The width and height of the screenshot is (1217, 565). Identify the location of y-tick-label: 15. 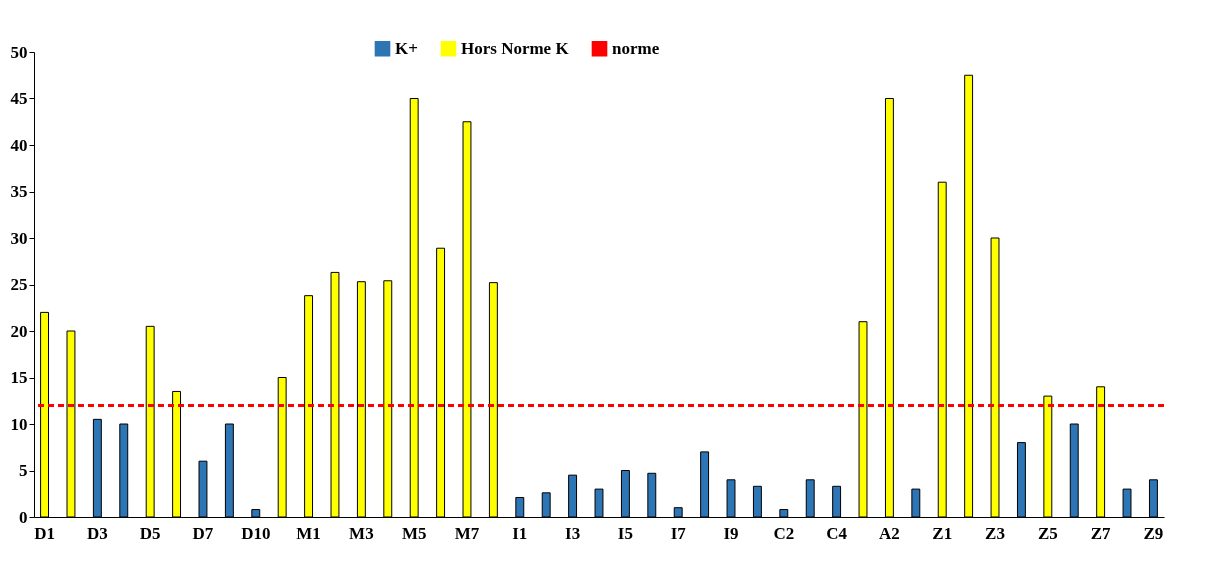
(19, 377).